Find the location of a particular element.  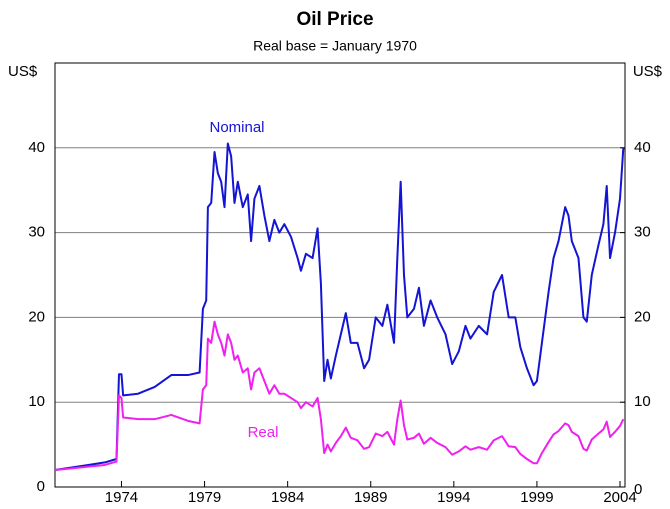

x-tick-label: 1974 is located at coordinates (121, 497).